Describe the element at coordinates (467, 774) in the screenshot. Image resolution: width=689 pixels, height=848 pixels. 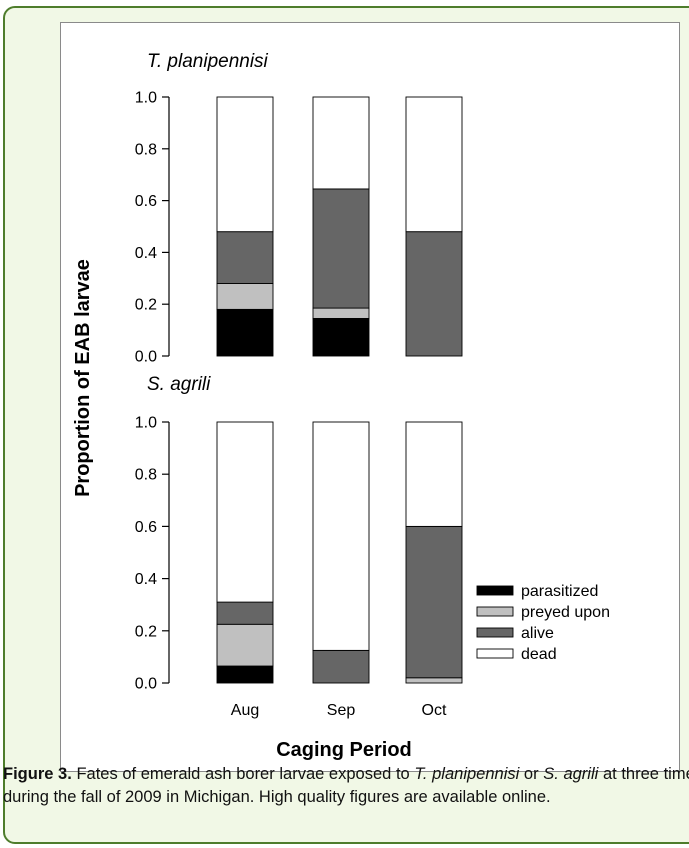
I see `caption-italic-species-1: T. planipennisi` at that location.